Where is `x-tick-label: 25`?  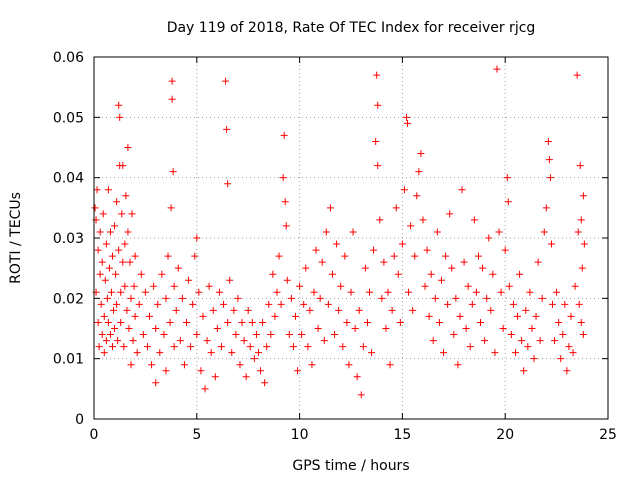 x-tick-label: 25 is located at coordinates (608, 435).